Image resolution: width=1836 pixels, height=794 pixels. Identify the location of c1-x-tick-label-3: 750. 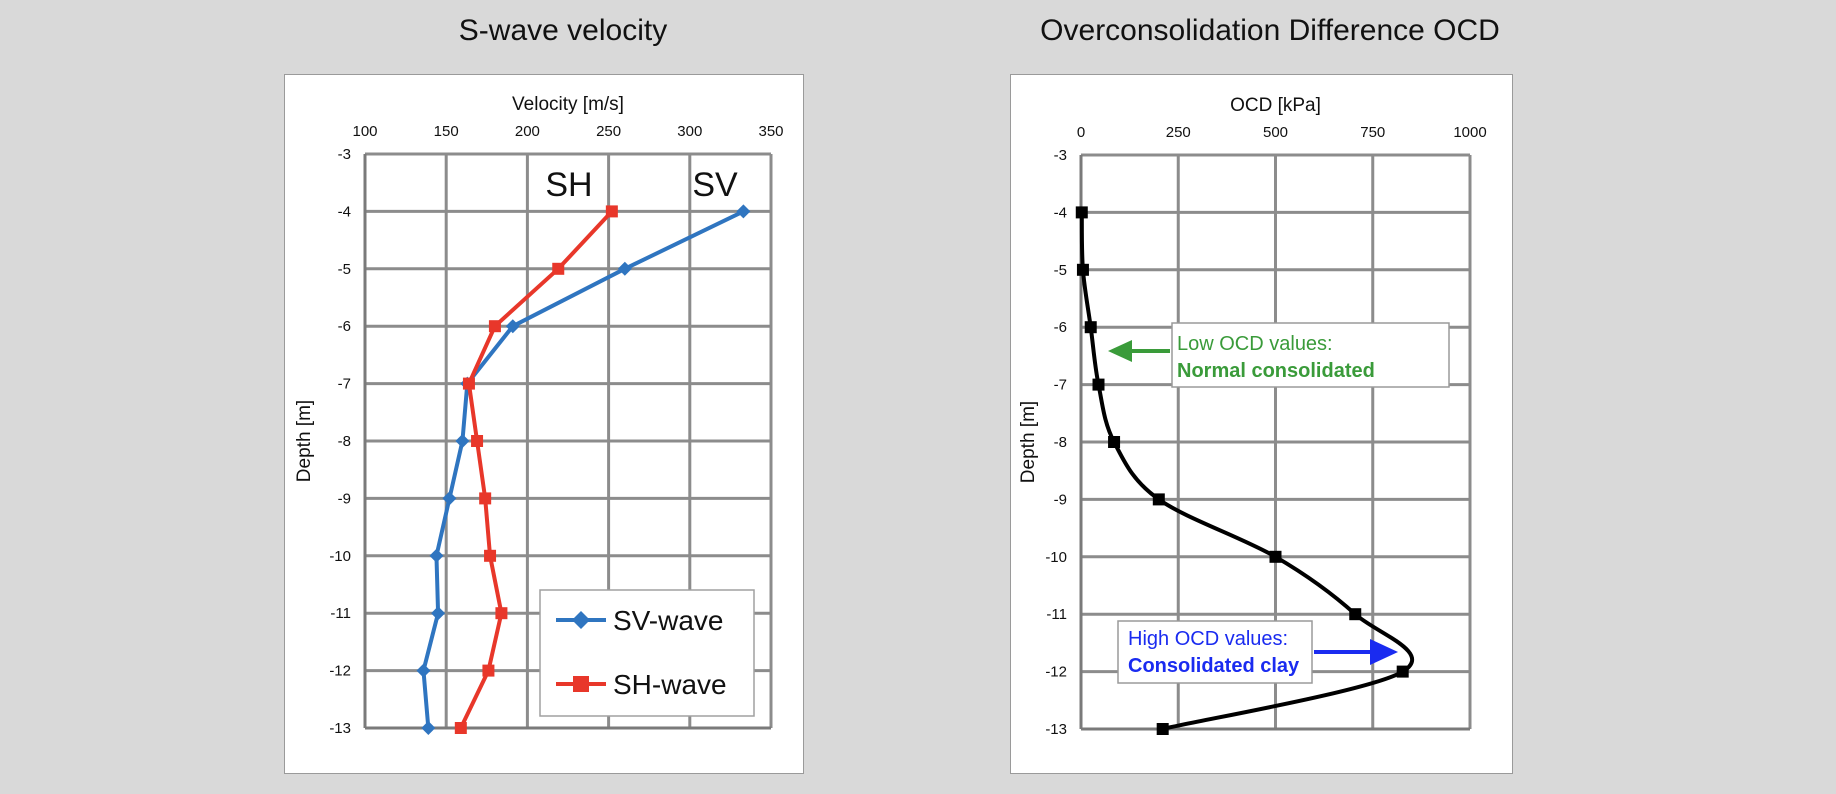
(1372, 132).